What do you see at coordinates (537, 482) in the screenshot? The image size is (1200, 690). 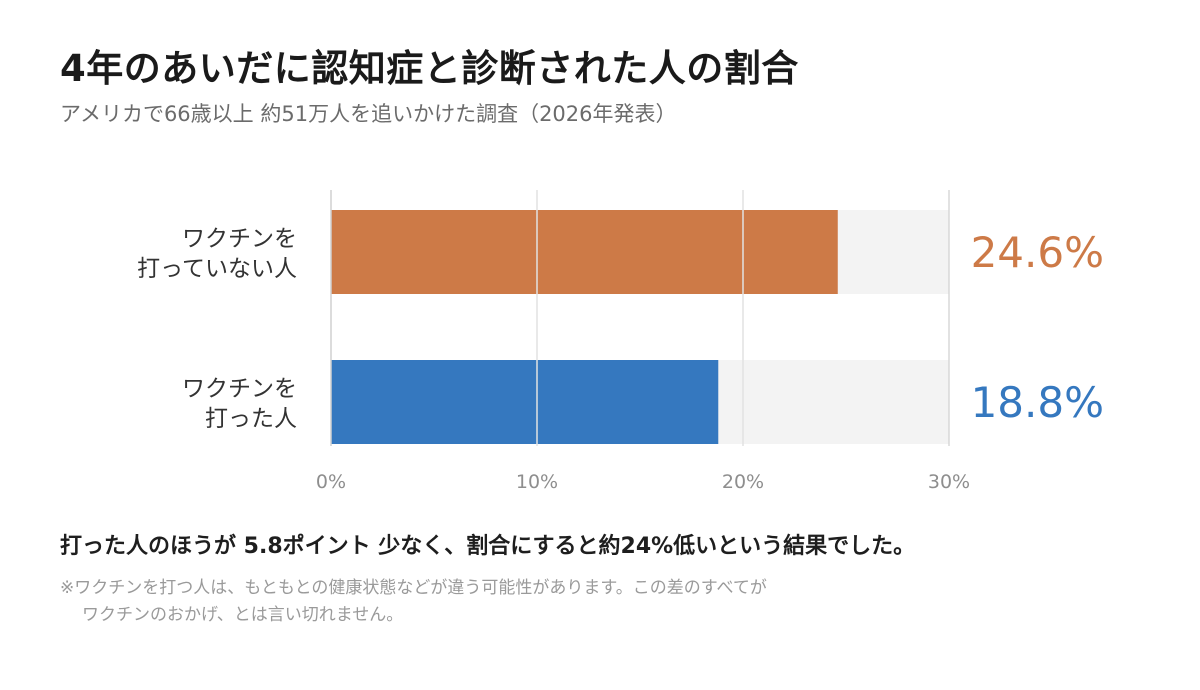 I see `x-tick-label: 10%` at bounding box center [537, 482].